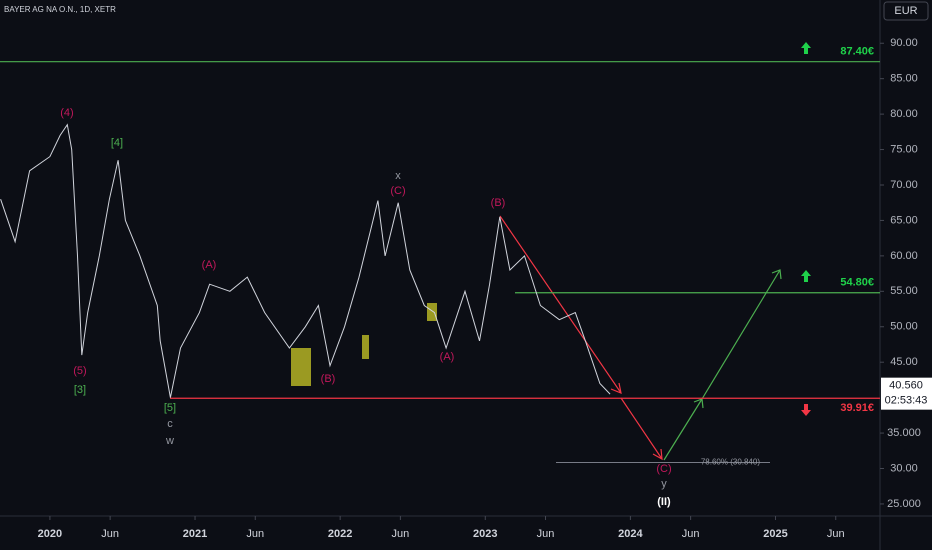 The image size is (932, 550). What do you see at coordinates (806, 229) in the screenshot?
I see `level-arrows` at bounding box center [806, 229].